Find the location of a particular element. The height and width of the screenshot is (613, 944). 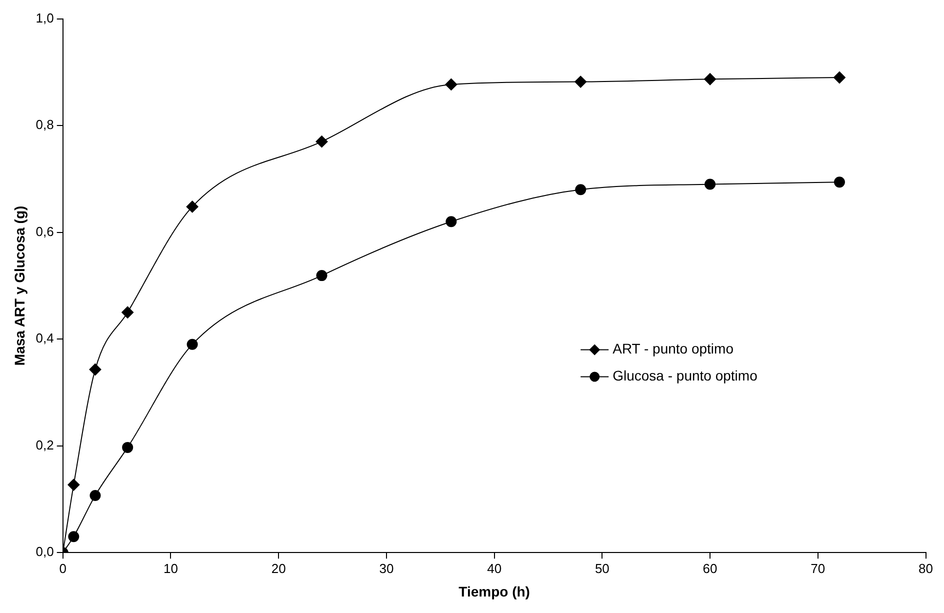

y-tick-label: 0,6 is located at coordinates (45, 231).